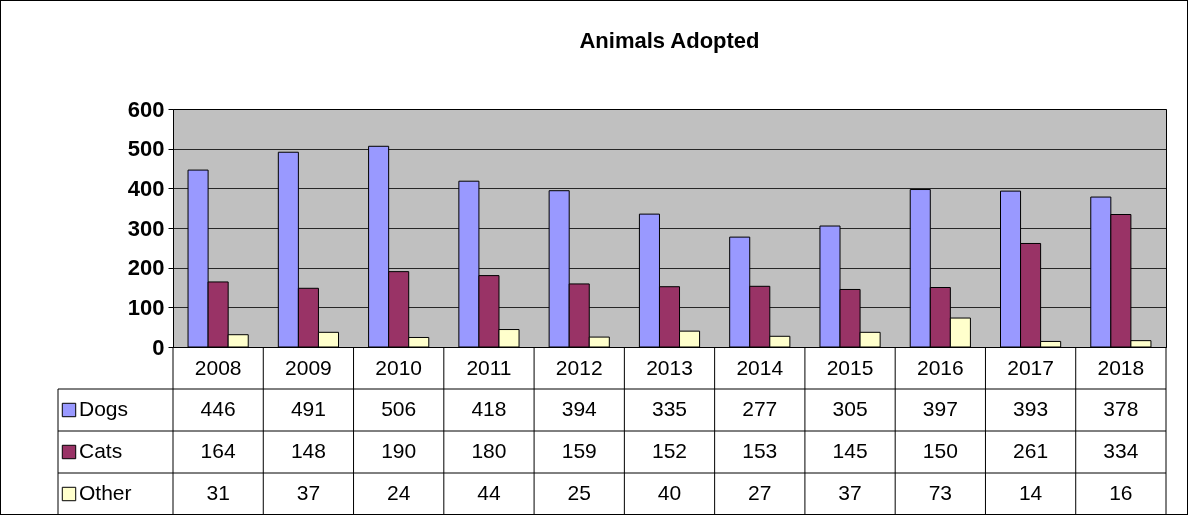 The image size is (1190, 517). Describe the element at coordinates (218, 492) in the screenshot. I see `data-label: 31` at that location.